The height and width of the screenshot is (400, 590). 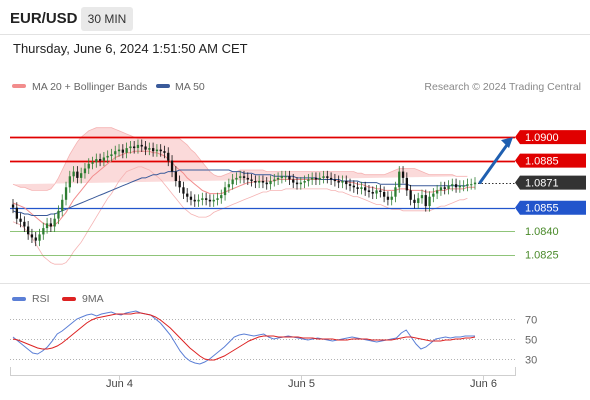 I want to click on forecast-arrow-shaft, so click(x=494, y=162).